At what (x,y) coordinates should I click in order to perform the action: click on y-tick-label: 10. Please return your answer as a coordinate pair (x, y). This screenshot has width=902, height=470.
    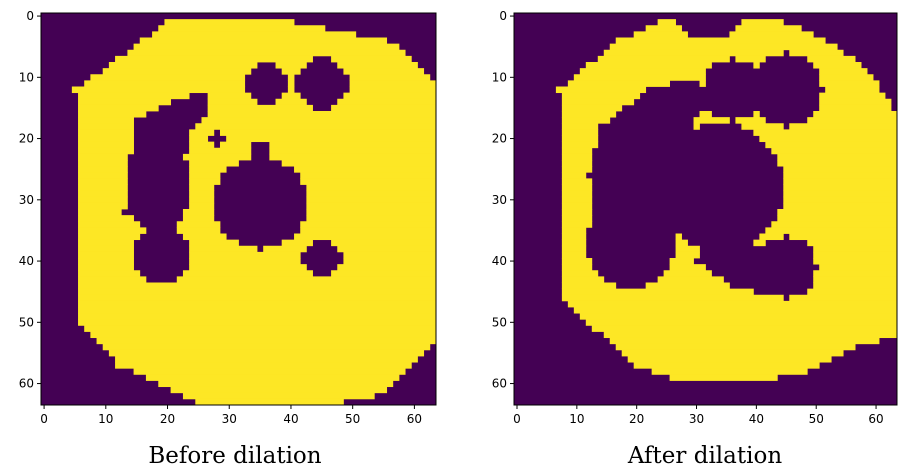
    Looking at the image, I should click on (499, 77).